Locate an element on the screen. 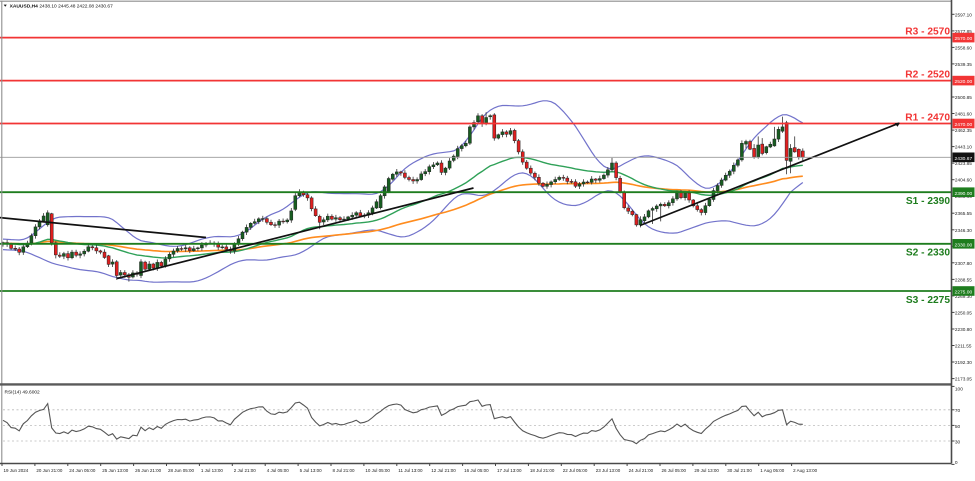  svg-text: 2390.00 is located at coordinates (964, 194).